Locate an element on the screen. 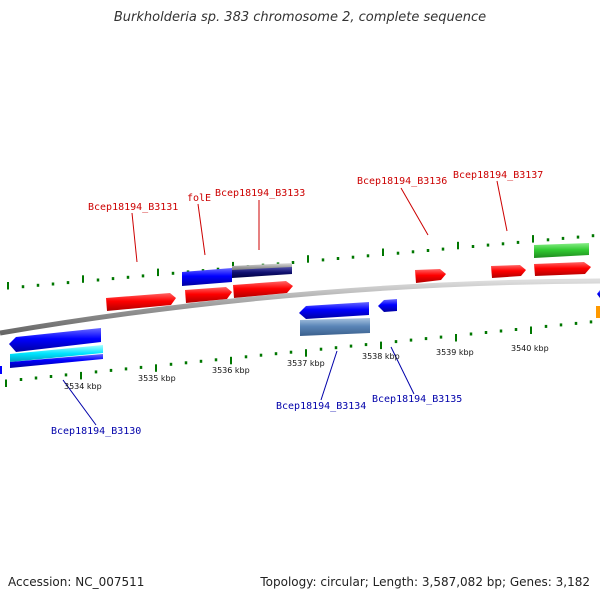  gene-bcep18194-b3137 is located at coordinates (508, 271).